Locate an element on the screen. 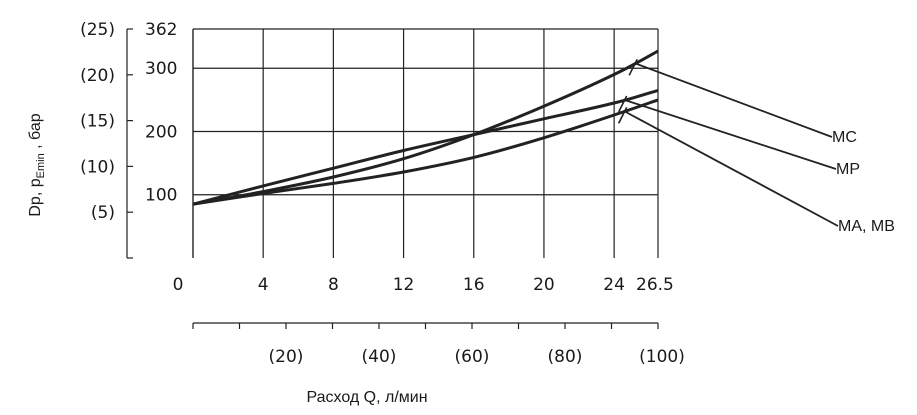 This screenshot has width=917, height=415. series-label-1: MP is located at coordinates (848, 169).